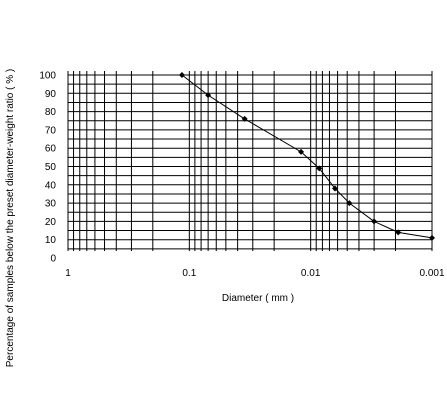  Describe the element at coordinates (258, 298) in the screenshot. I see `x-axis-label: Diameter ( mm )` at that location.